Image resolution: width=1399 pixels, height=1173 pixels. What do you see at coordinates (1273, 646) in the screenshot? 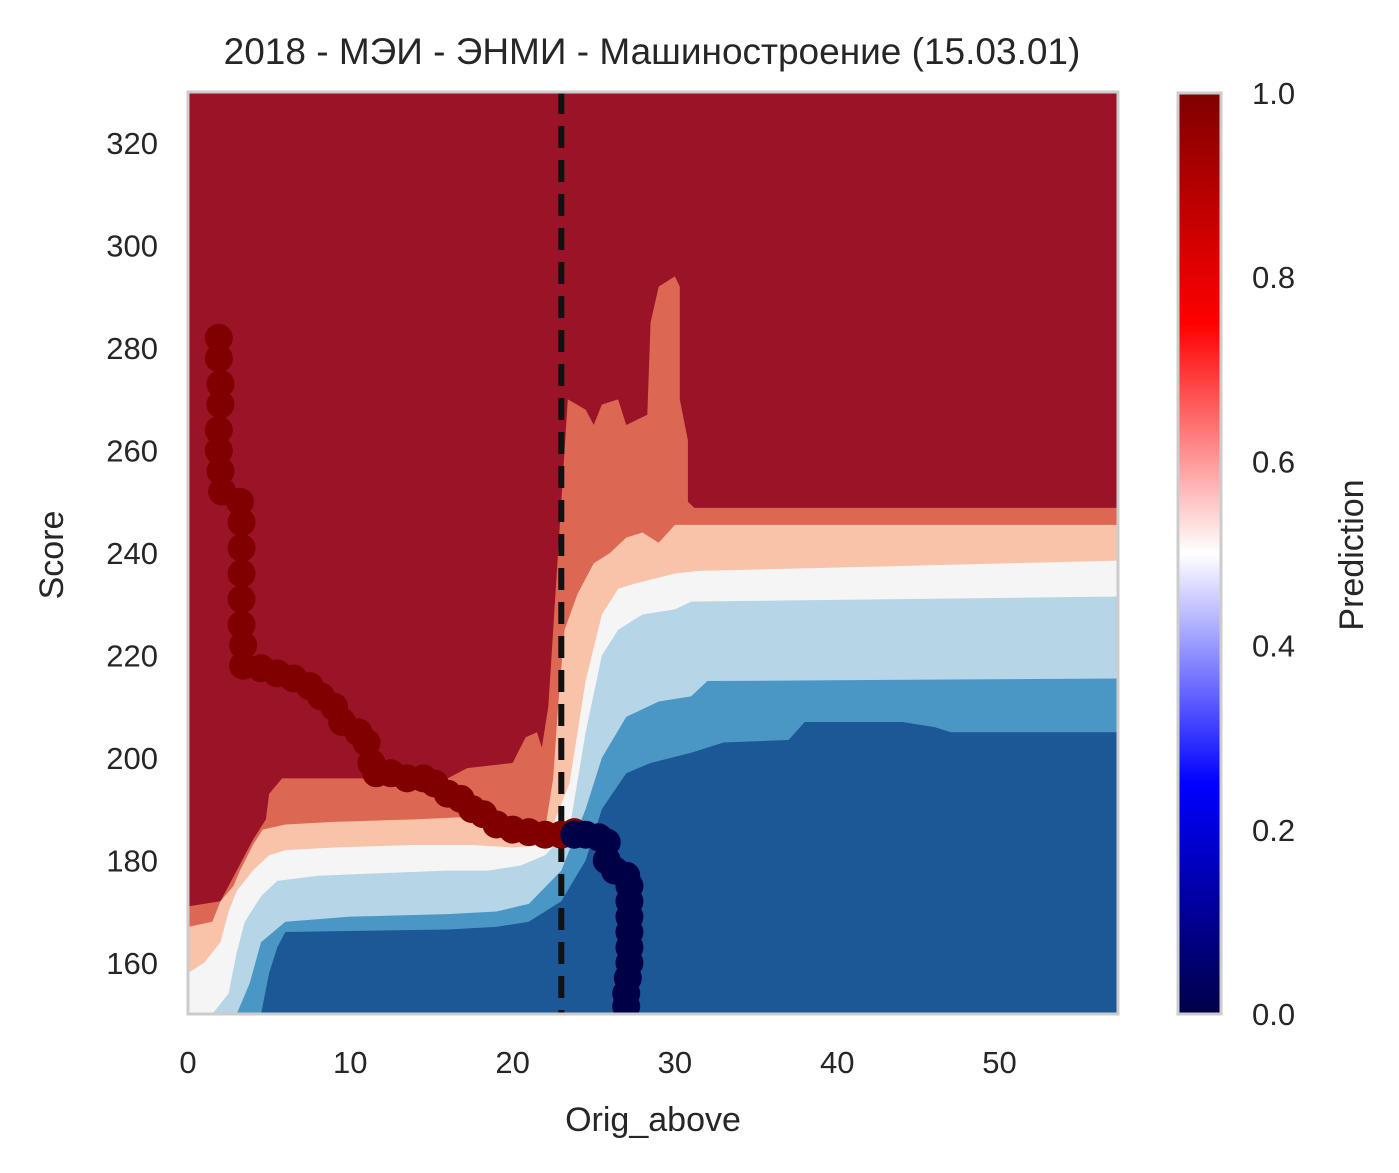
I see `colorbar-tick-label: 0.4` at bounding box center [1273, 646].